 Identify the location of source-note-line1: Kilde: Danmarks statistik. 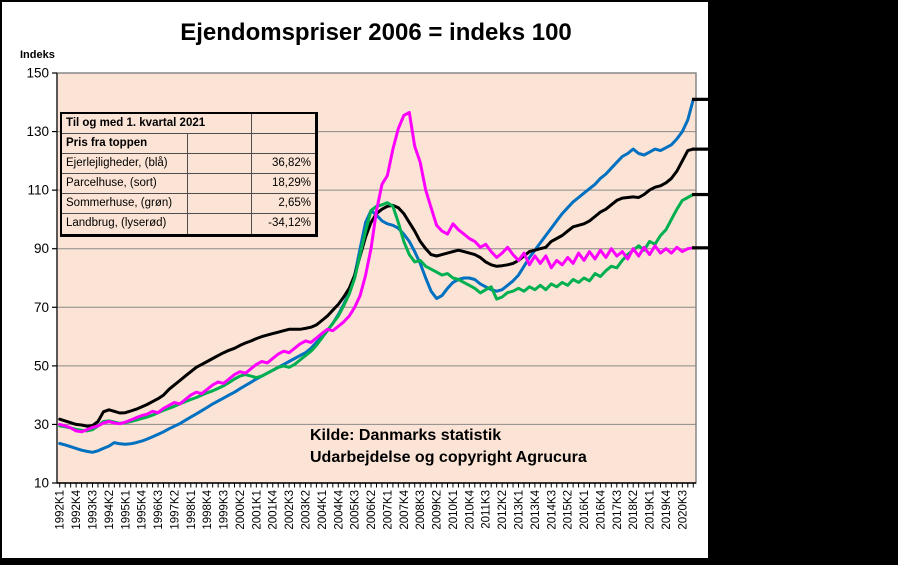
(405, 435).